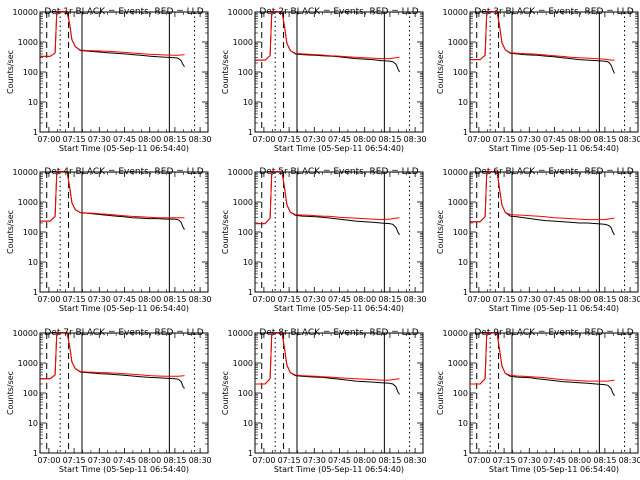 This screenshot has width=640, height=480. I want to click on panel-title: Det 3r BLACK = Events, RED = LLD, so click(553, 12).